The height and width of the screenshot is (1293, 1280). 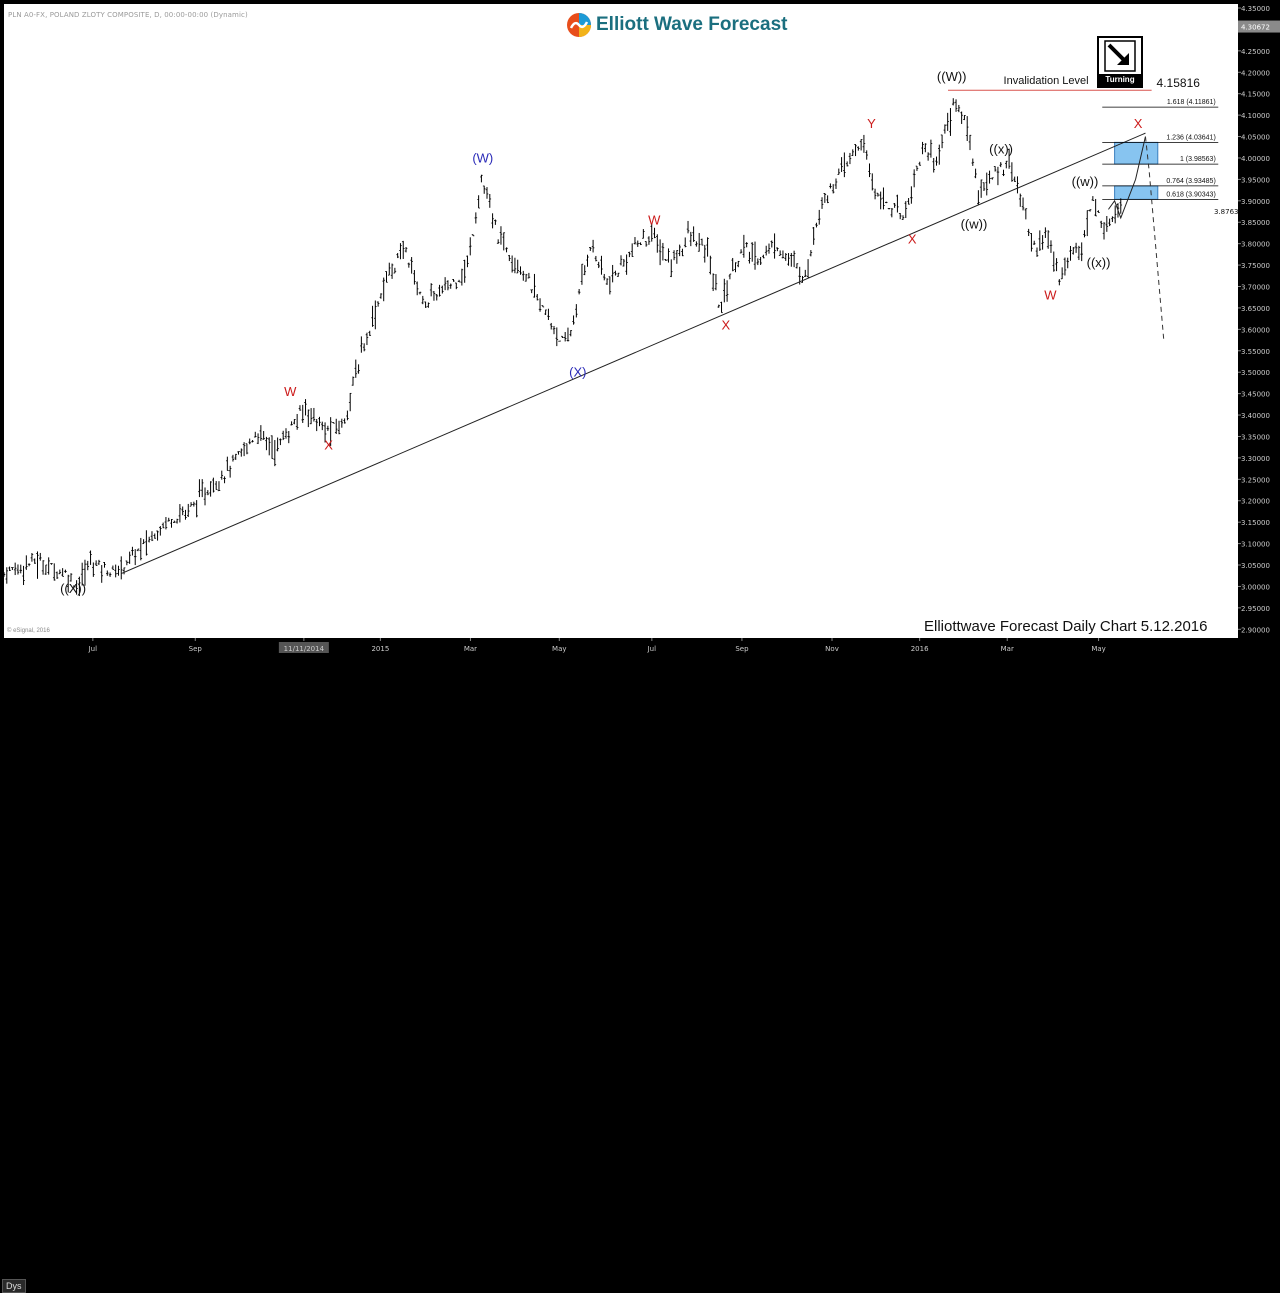 What do you see at coordinates (1136, 153) in the screenshot?
I see `target-zone` at bounding box center [1136, 153].